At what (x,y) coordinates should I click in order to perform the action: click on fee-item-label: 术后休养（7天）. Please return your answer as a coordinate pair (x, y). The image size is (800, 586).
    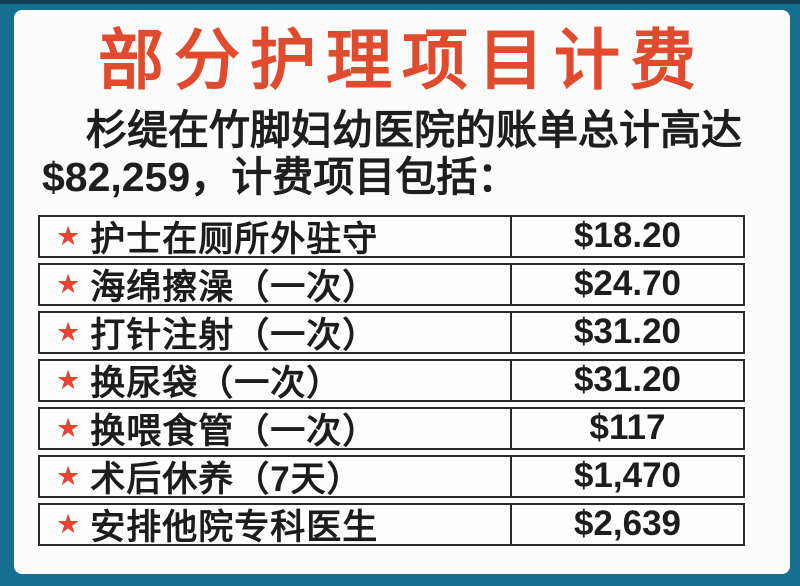
    Looking at the image, I should click on (226, 477).